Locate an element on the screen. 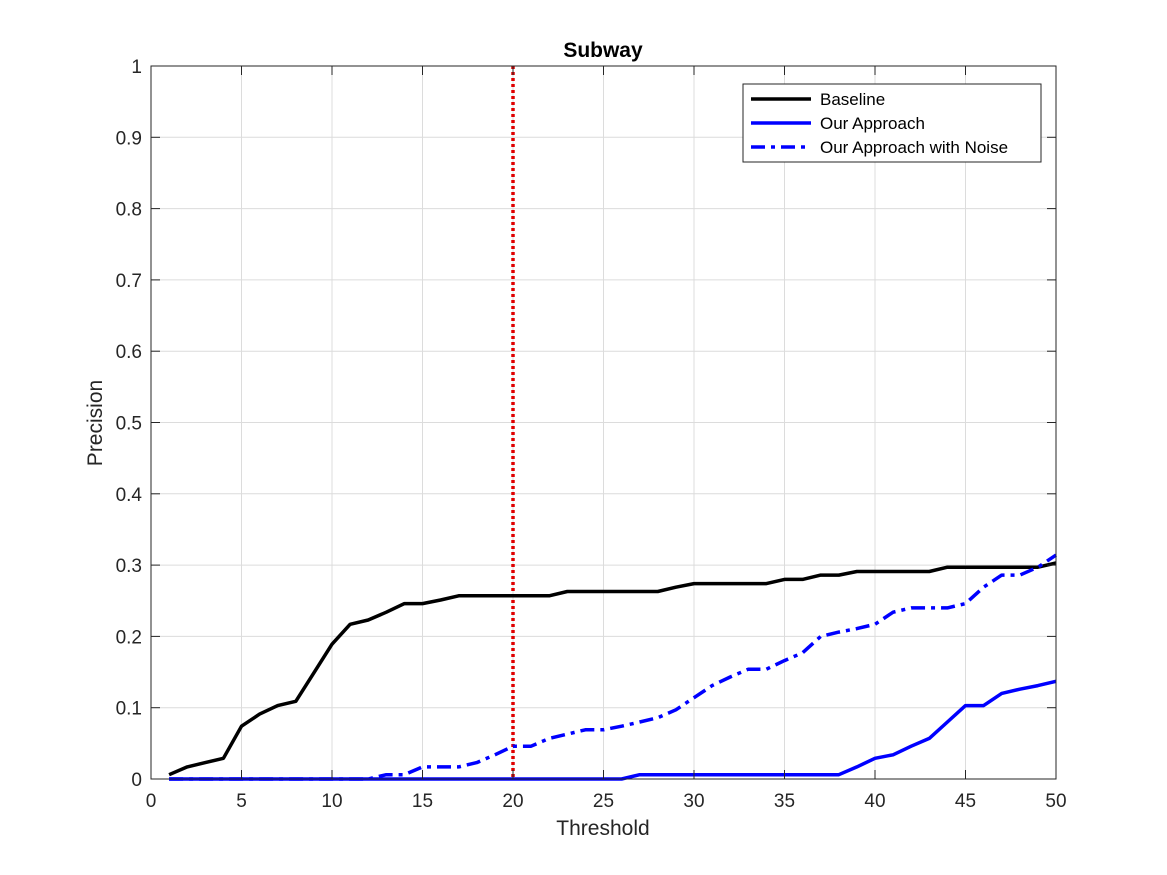 This screenshot has width=1167, height=875. x-tick-label: 35 is located at coordinates (784, 801).